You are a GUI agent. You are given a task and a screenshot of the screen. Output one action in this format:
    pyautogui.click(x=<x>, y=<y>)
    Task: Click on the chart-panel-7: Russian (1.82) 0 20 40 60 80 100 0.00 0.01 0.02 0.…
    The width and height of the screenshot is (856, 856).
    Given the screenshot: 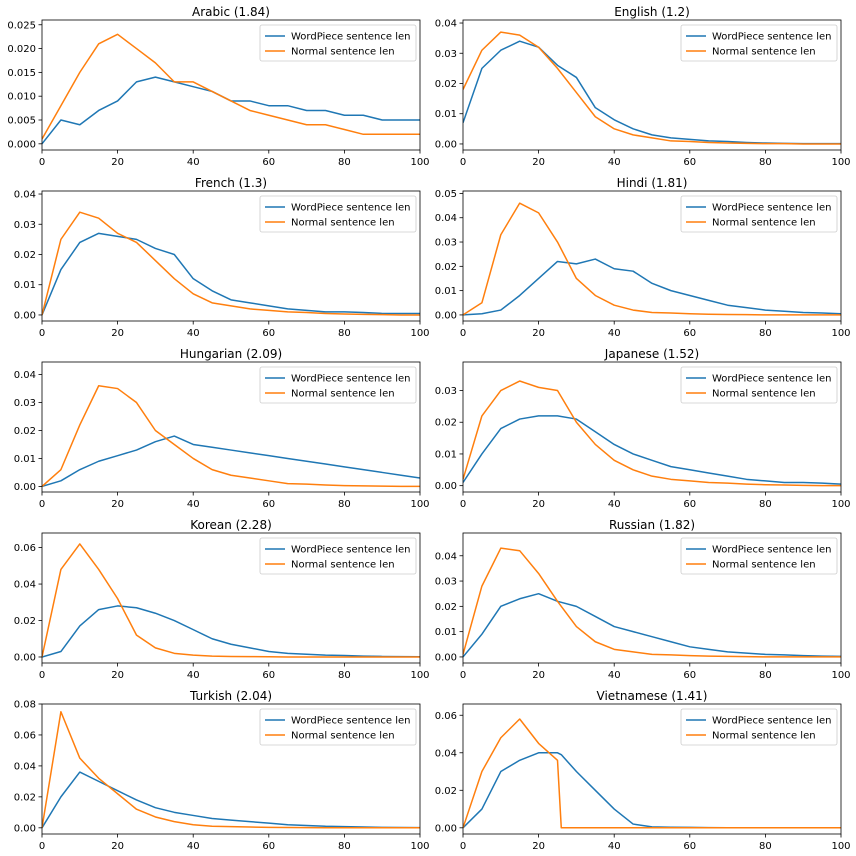 What is the action you would take?
    pyautogui.click(x=643, y=599)
    